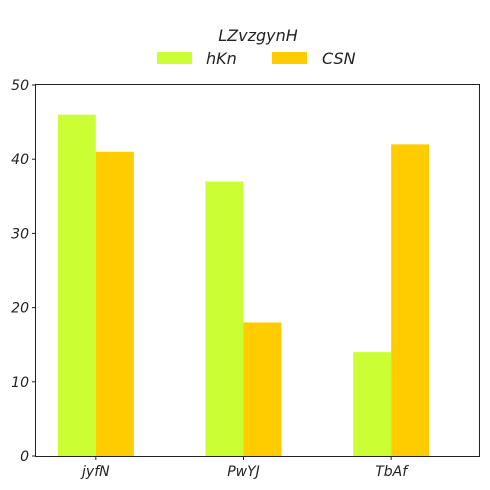  Describe the element at coordinates (95, 472) in the screenshot. I see `x-tick-label: jyfN` at that location.